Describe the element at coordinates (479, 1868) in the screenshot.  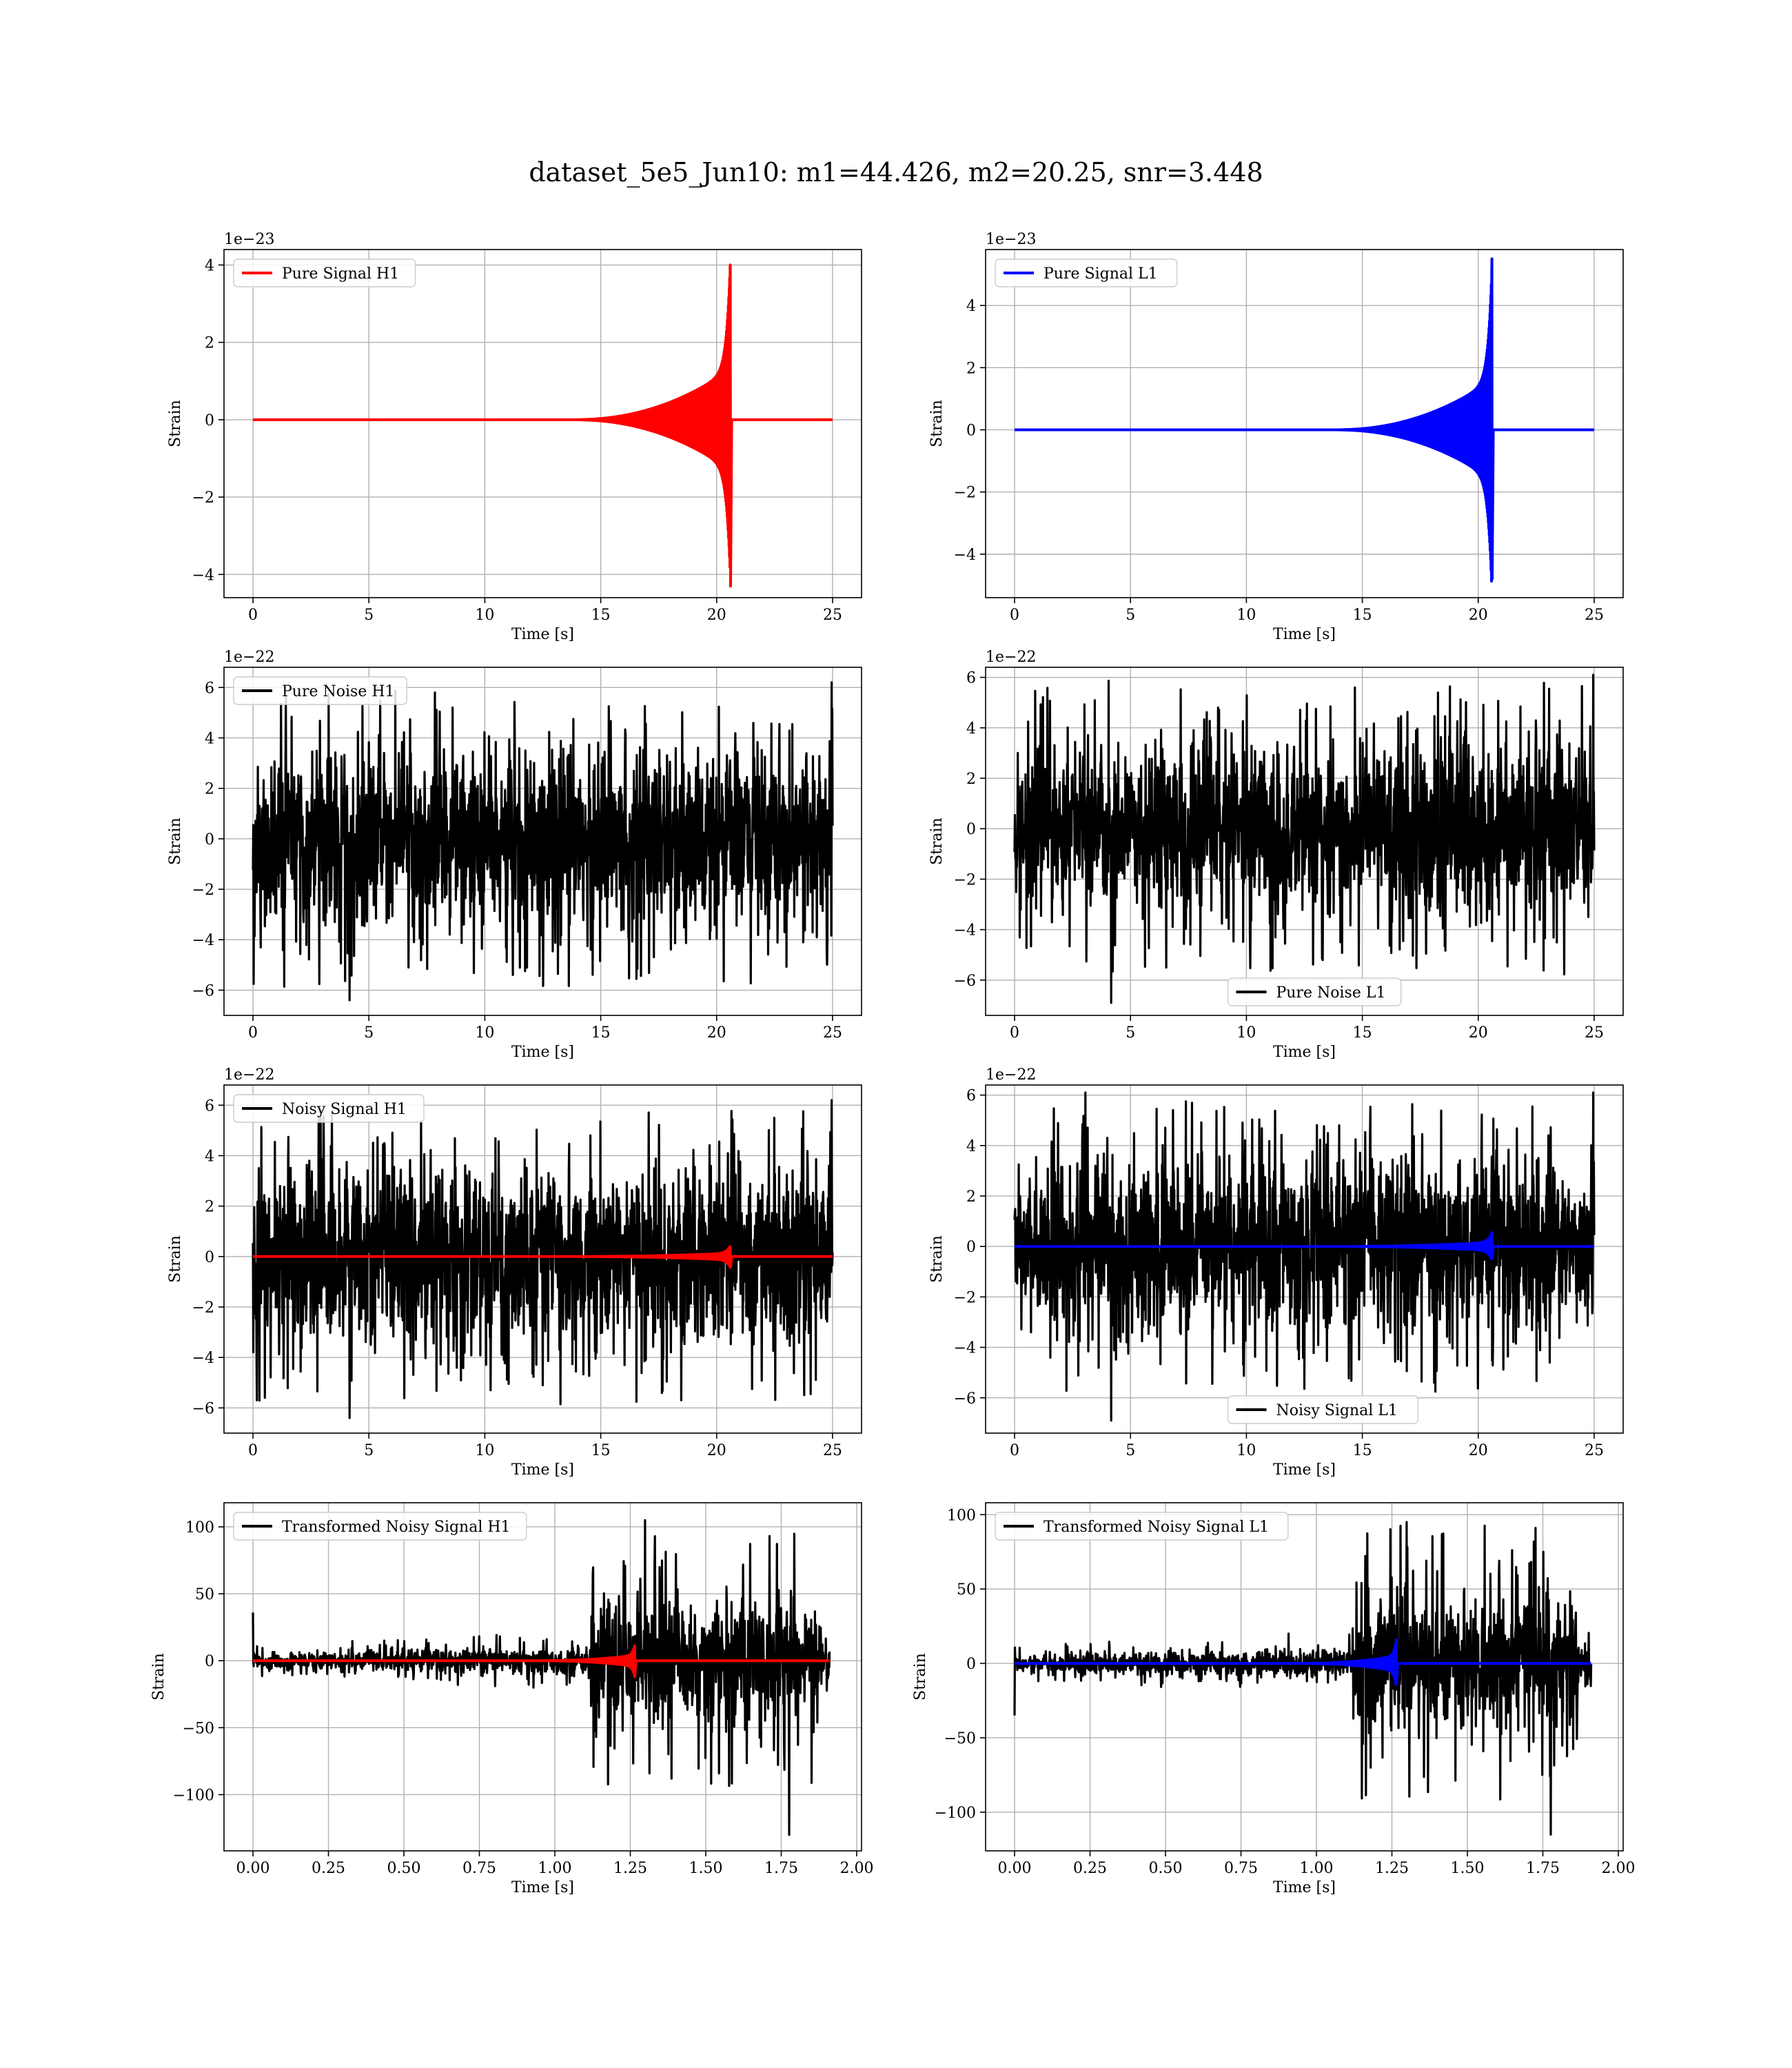
I see `x-tick-label: 0.75` at that location.